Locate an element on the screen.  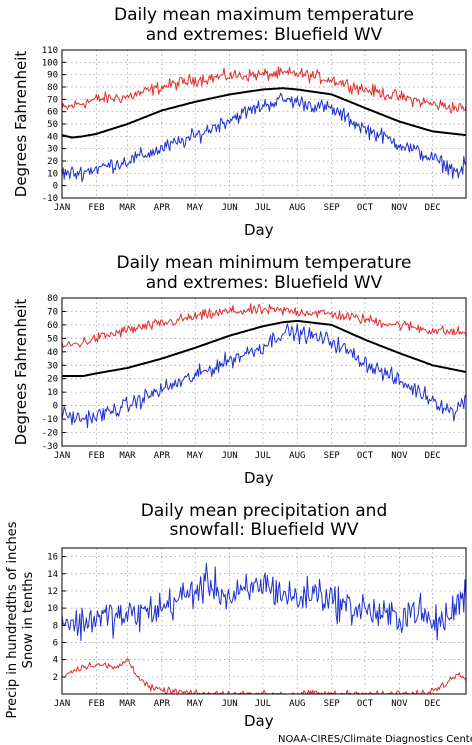
y-tick-label: 14 is located at coordinates (52, 575).